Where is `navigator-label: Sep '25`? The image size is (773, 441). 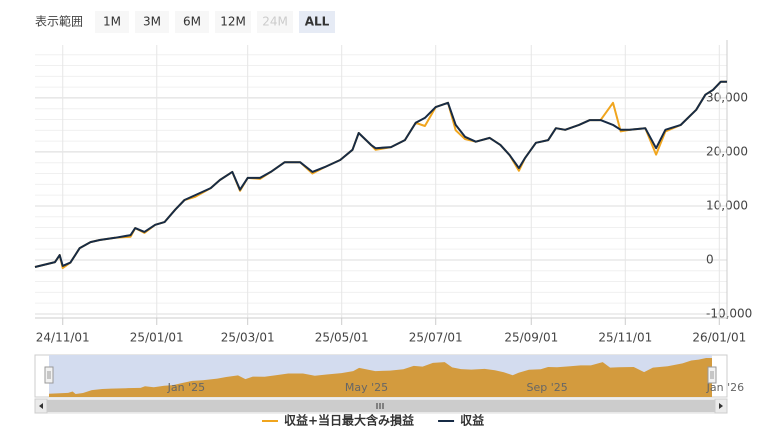
navigator-label: Sep '25 is located at coordinates (546, 387).